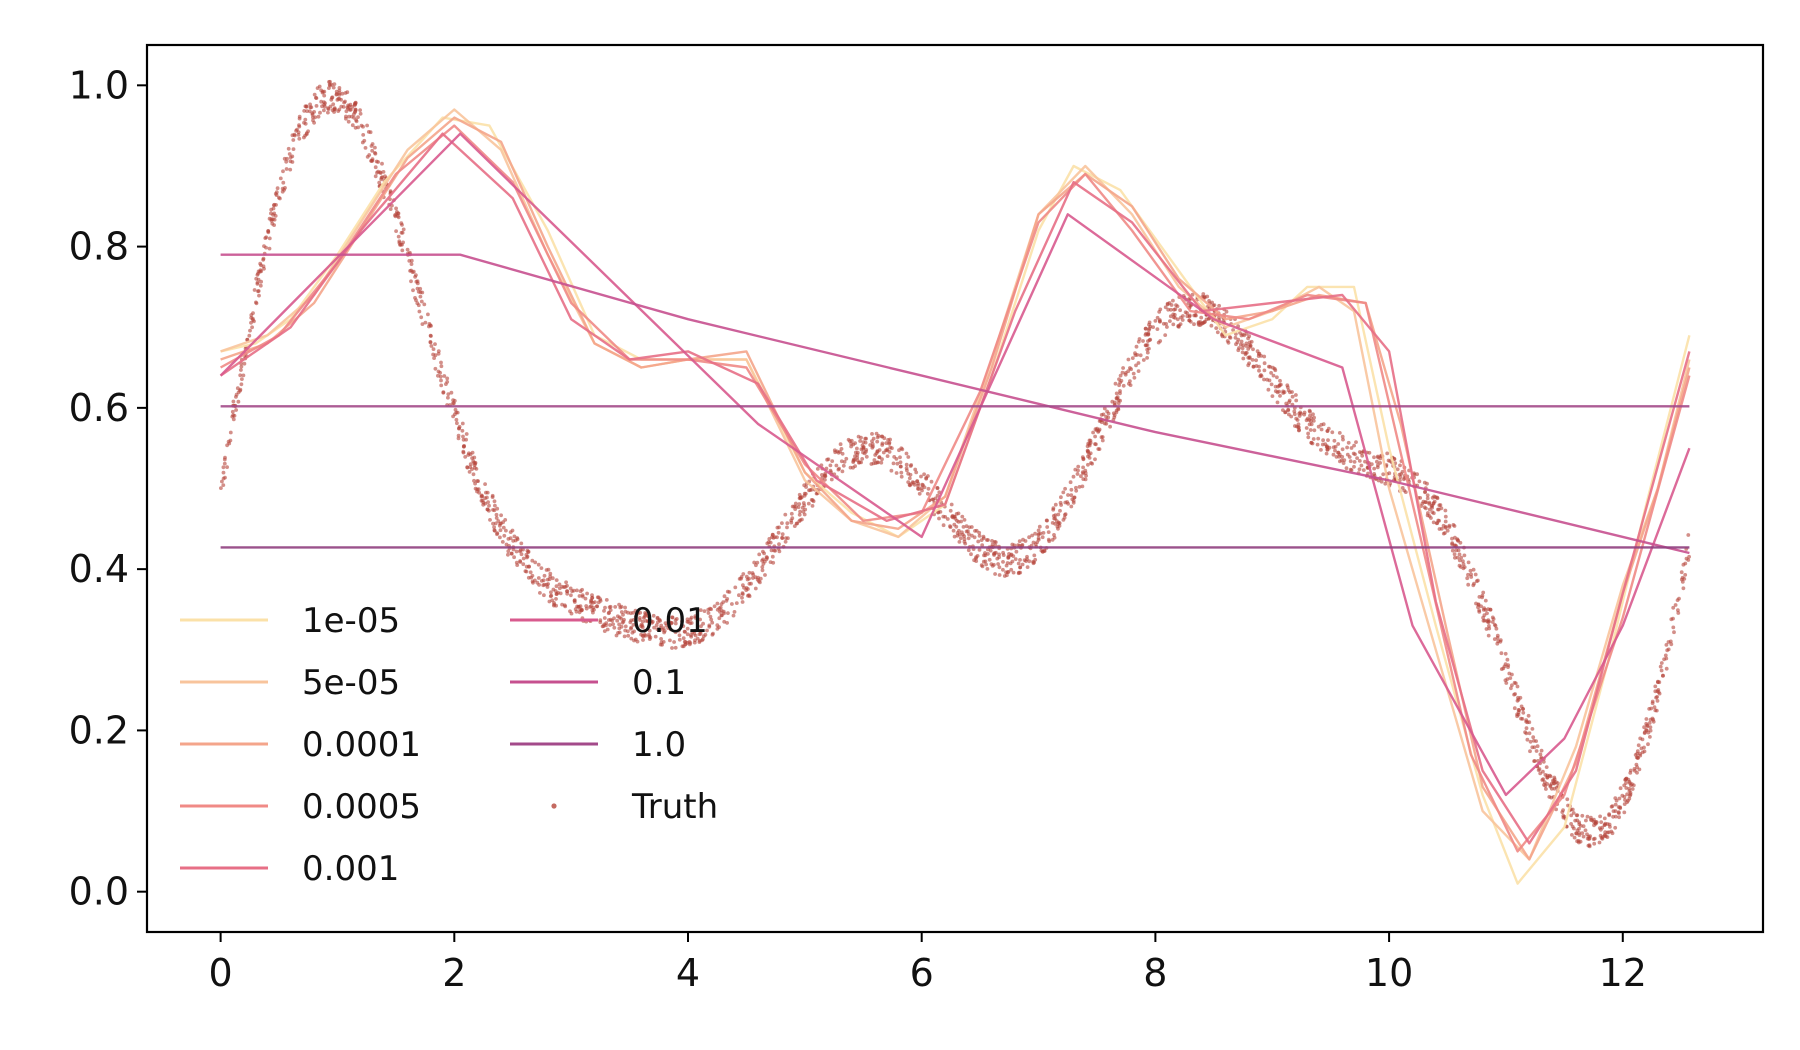 Image resolution: width=1800 pixels, height=1050 pixels. What do you see at coordinates (598, 745) in the screenshot?
I see `legend-item: 1.0` at bounding box center [598, 745].